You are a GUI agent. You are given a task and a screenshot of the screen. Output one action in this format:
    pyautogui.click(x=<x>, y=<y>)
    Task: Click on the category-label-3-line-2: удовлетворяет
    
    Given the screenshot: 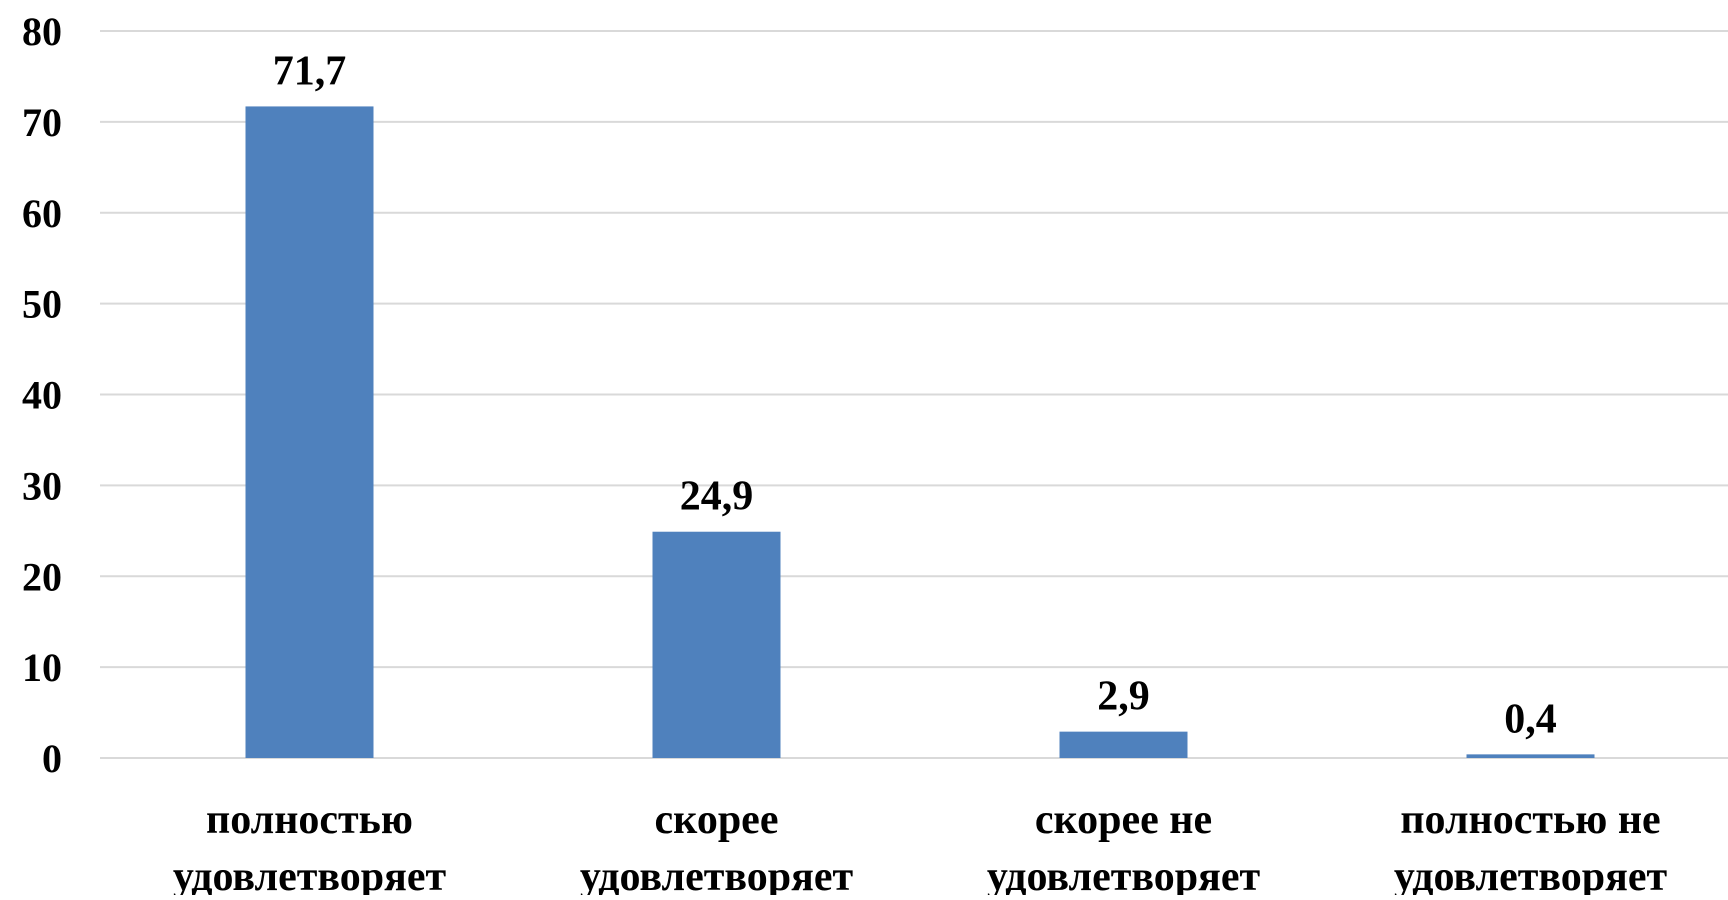 What is the action you would take?
    pyautogui.click(x=1124, y=874)
    